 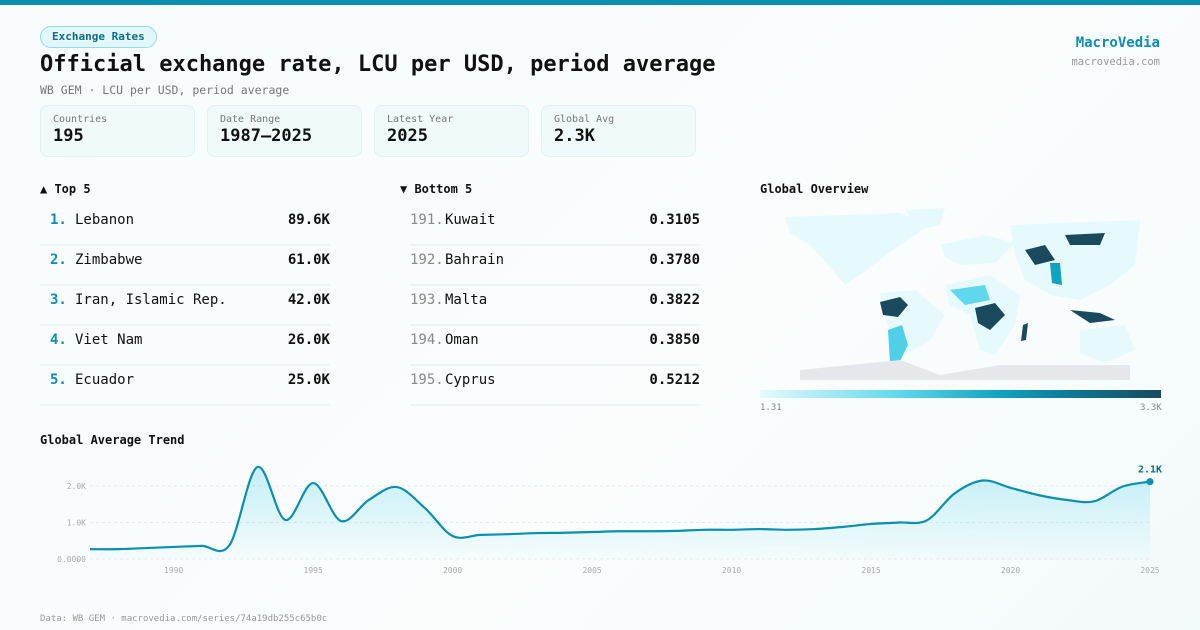 I want to click on legend-max: 3.3K, so click(x=1151, y=408).